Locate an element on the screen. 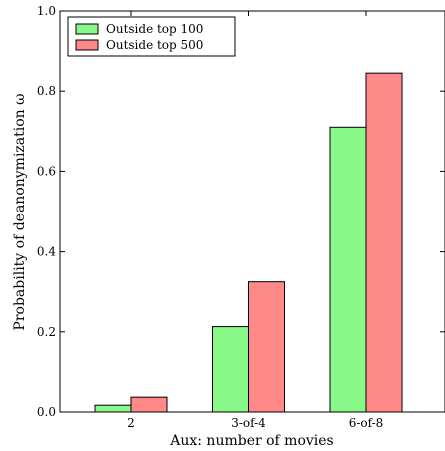  x-tick-label: 6-of-8 is located at coordinates (366, 423).